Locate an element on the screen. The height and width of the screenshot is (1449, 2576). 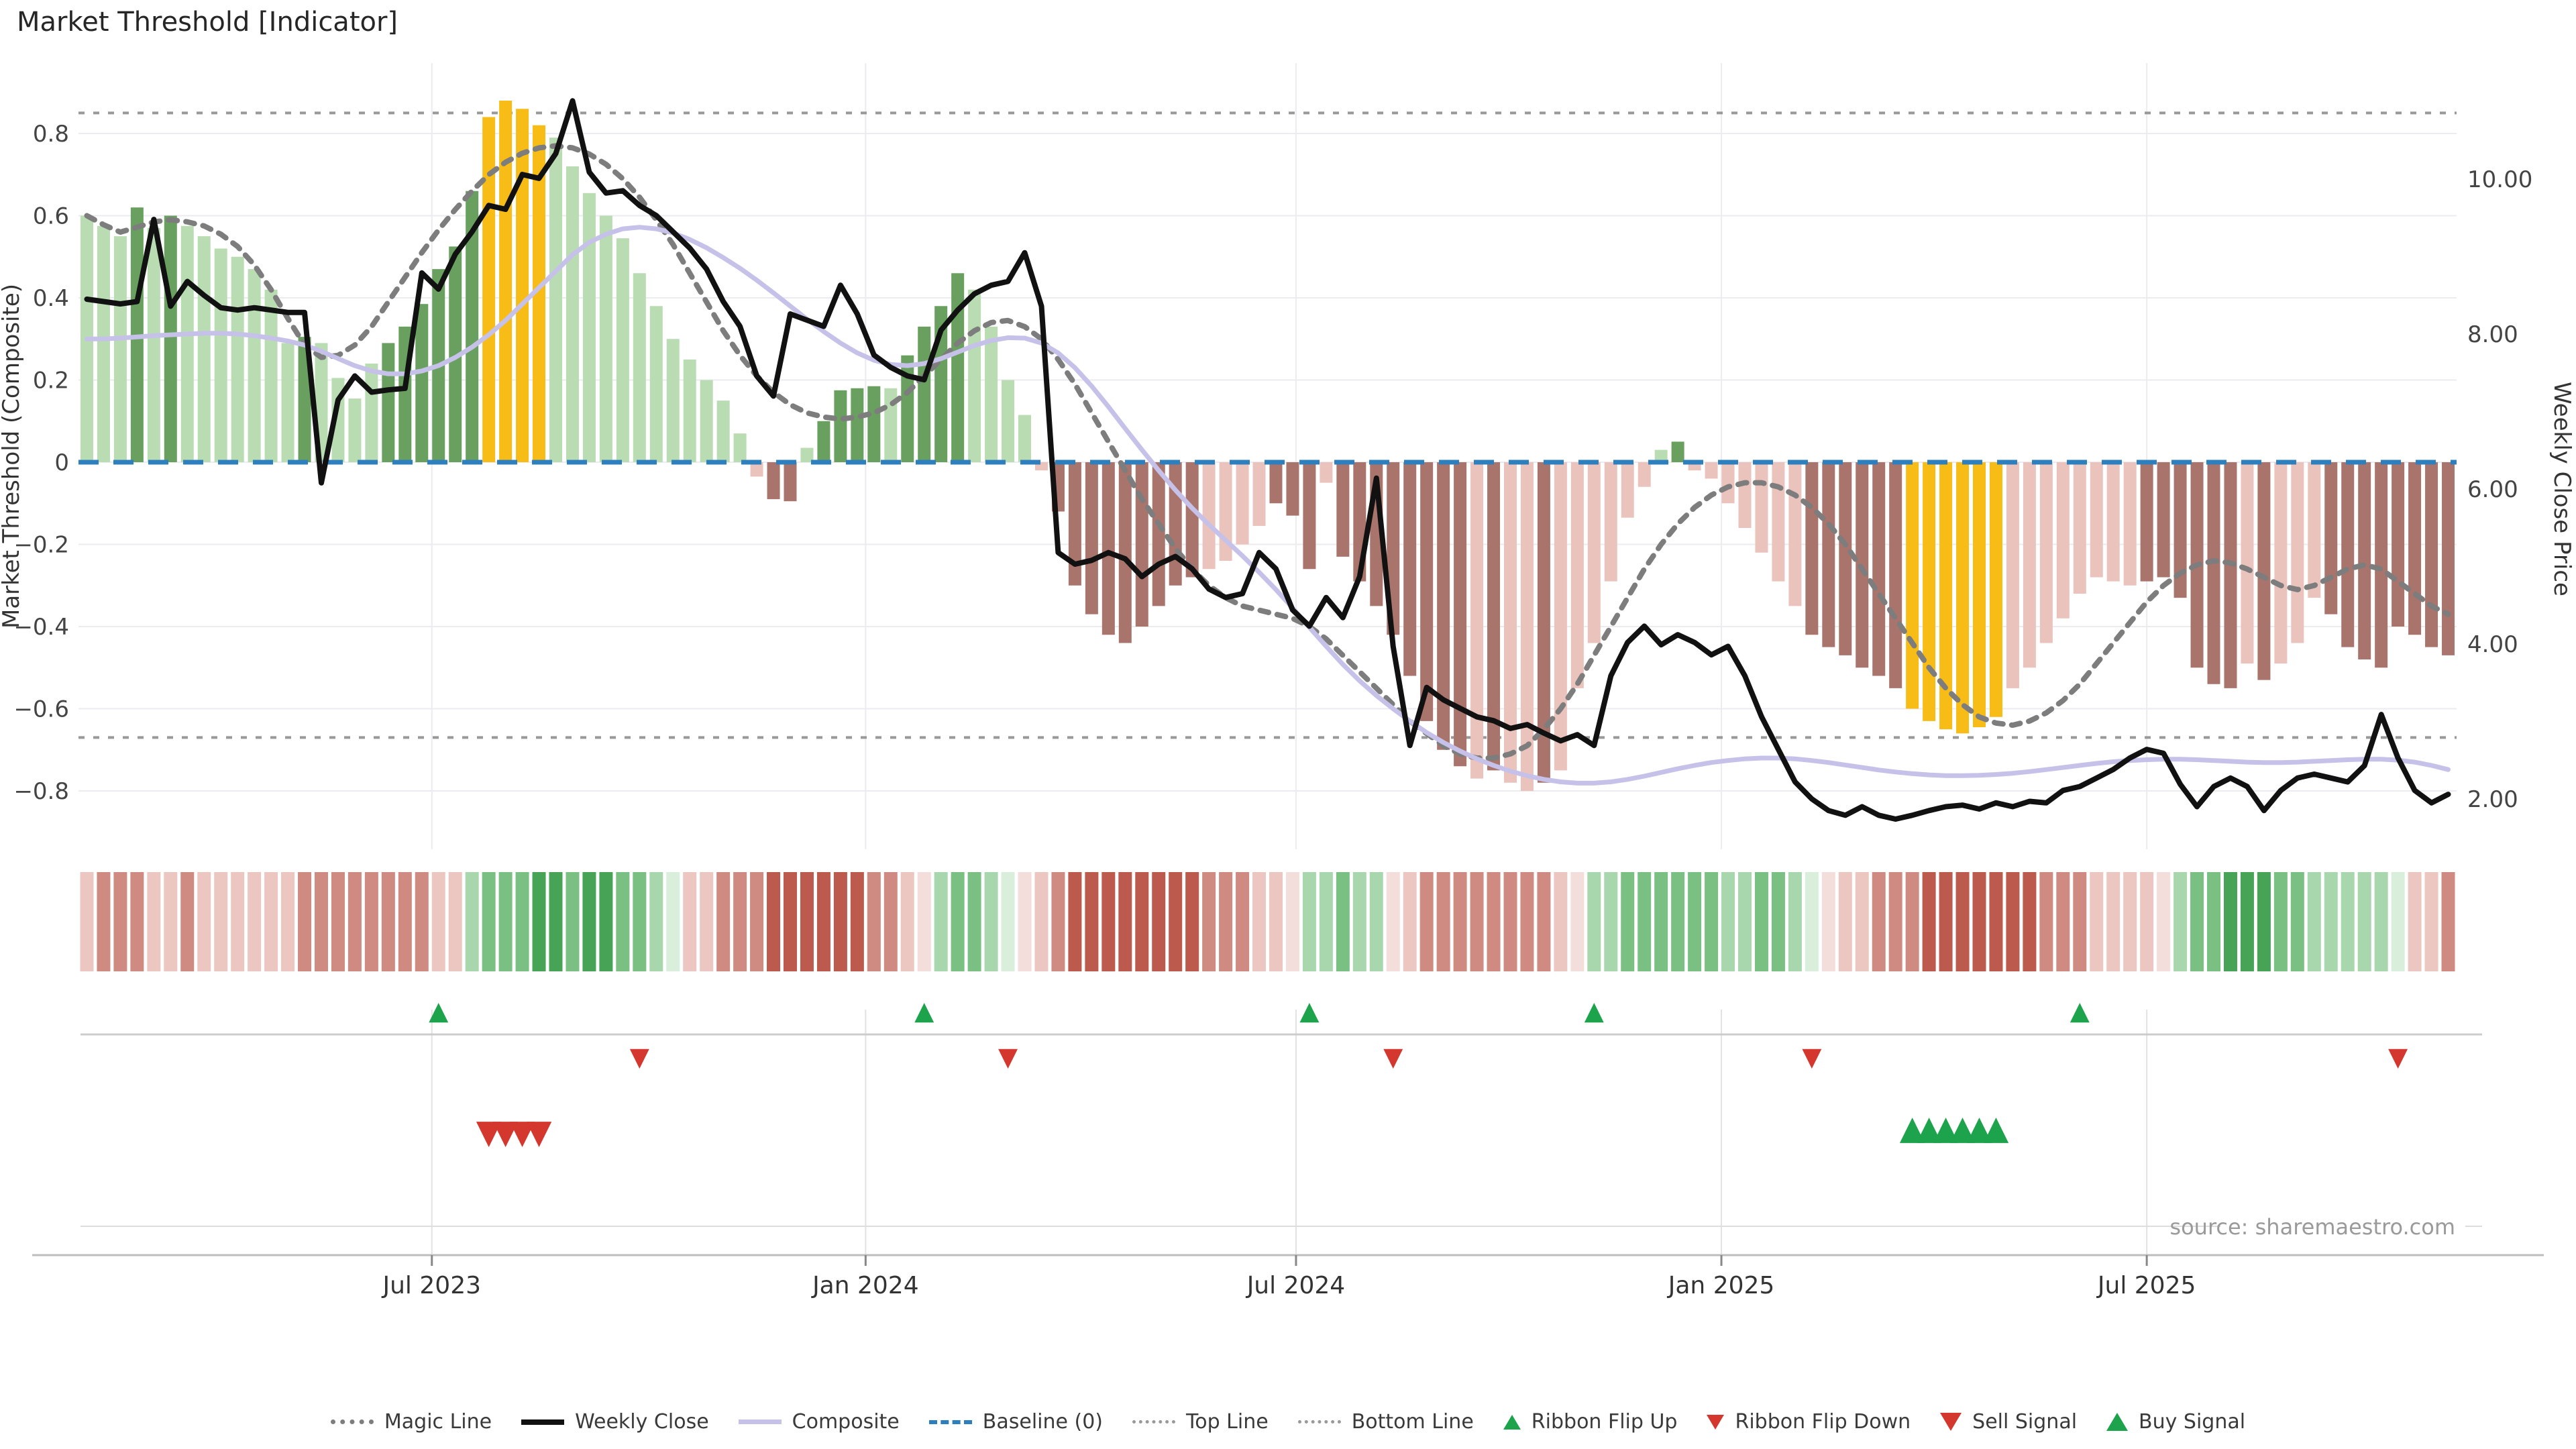
triangle-up-icon is located at coordinates (1512, 1422).